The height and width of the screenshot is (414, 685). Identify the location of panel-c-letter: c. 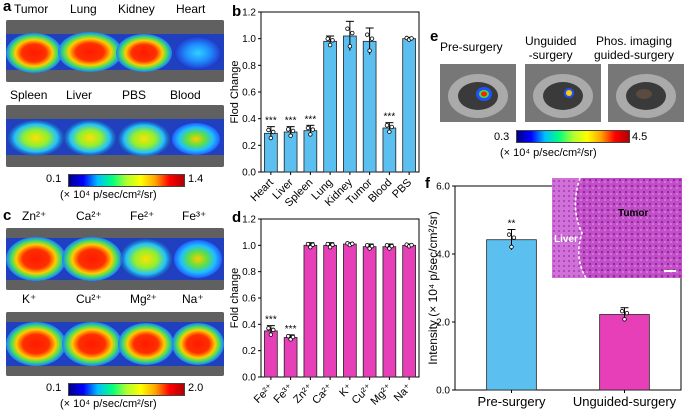
(7, 215).